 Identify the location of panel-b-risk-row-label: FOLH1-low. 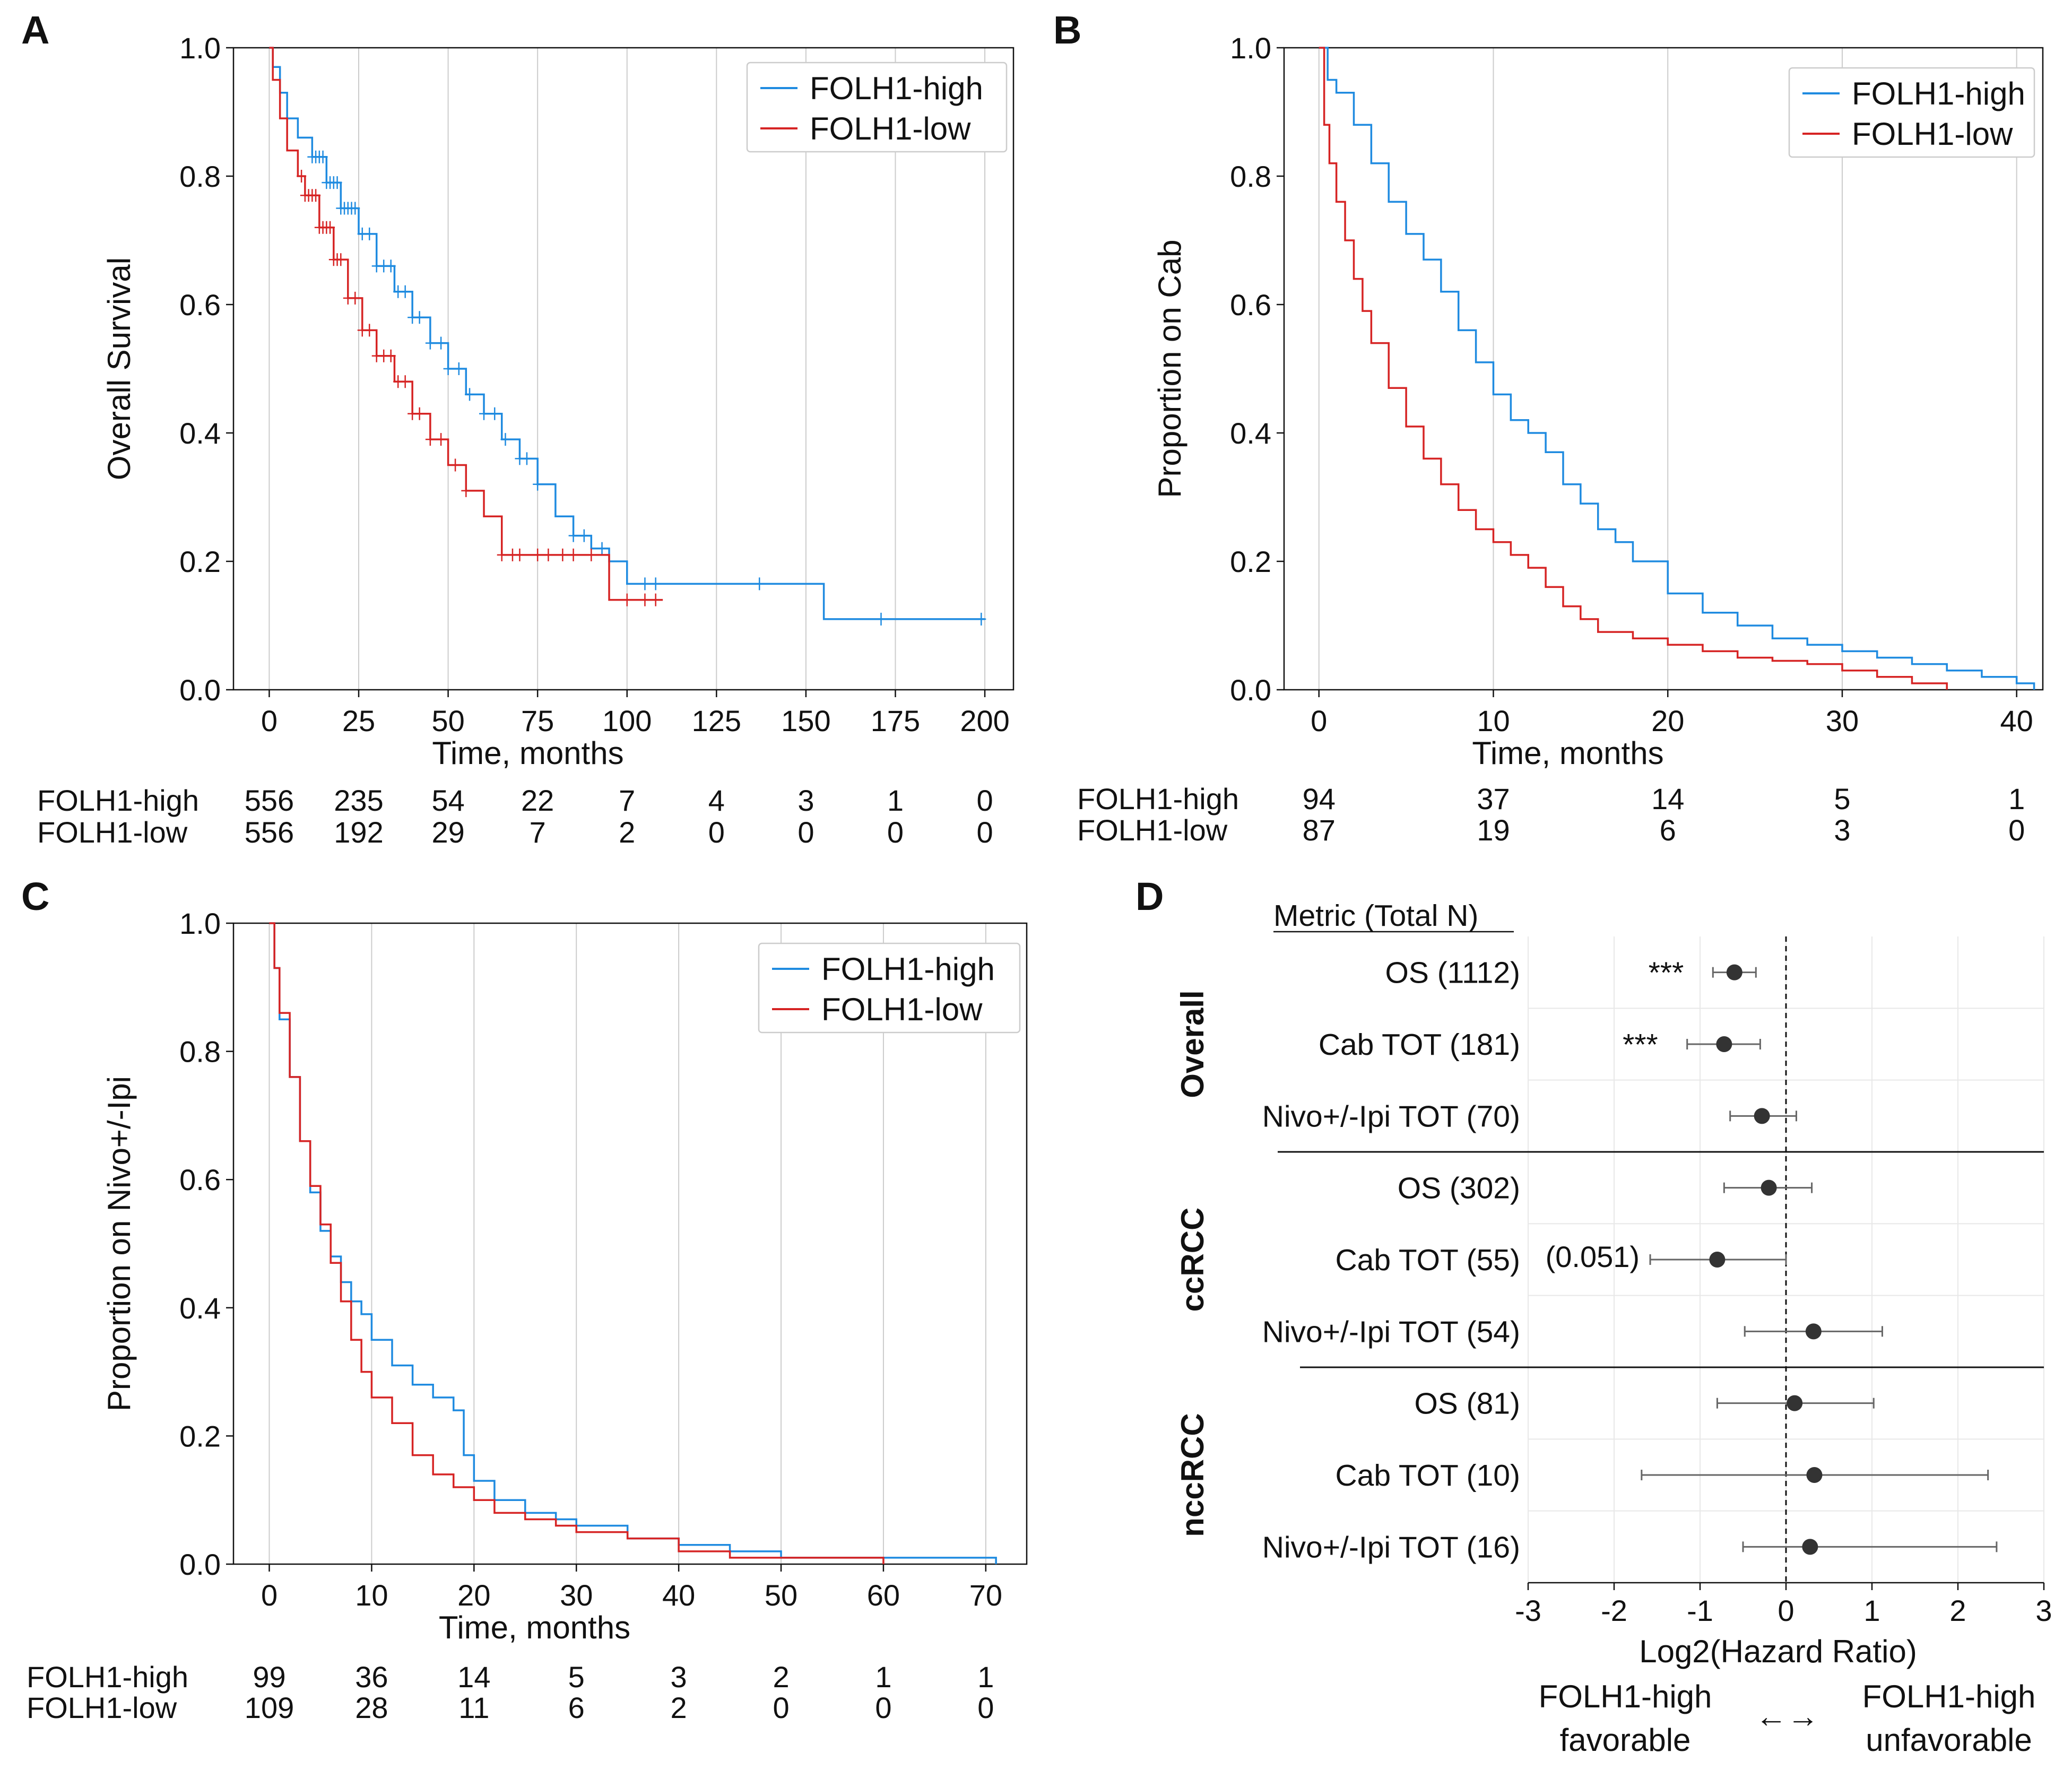
(1152, 830).